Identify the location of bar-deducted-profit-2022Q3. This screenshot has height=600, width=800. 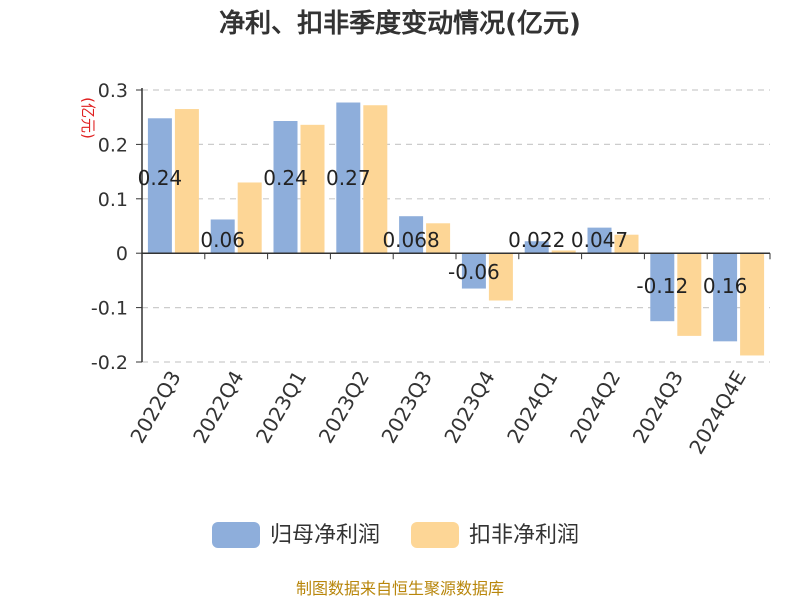
(186, 181).